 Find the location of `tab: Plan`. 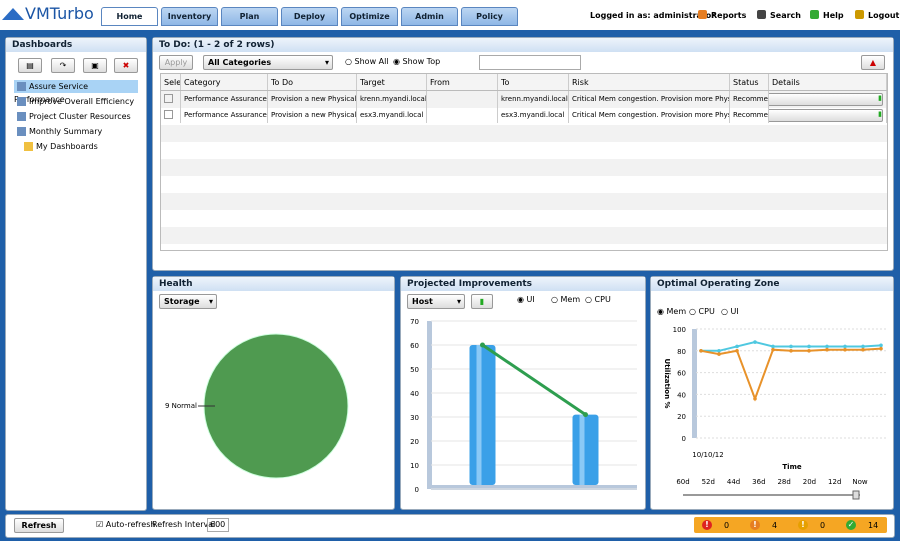

tab: Plan is located at coordinates (249, 16).